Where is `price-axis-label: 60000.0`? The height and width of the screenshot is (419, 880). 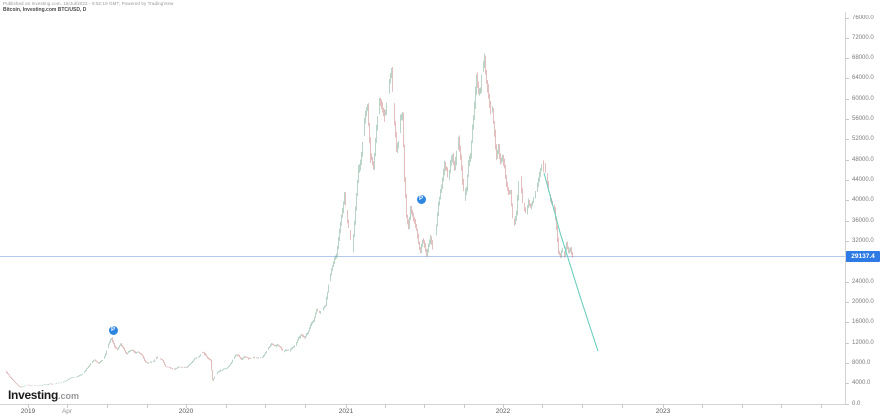 price-axis-label: 60000.0 is located at coordinates (863, 98).